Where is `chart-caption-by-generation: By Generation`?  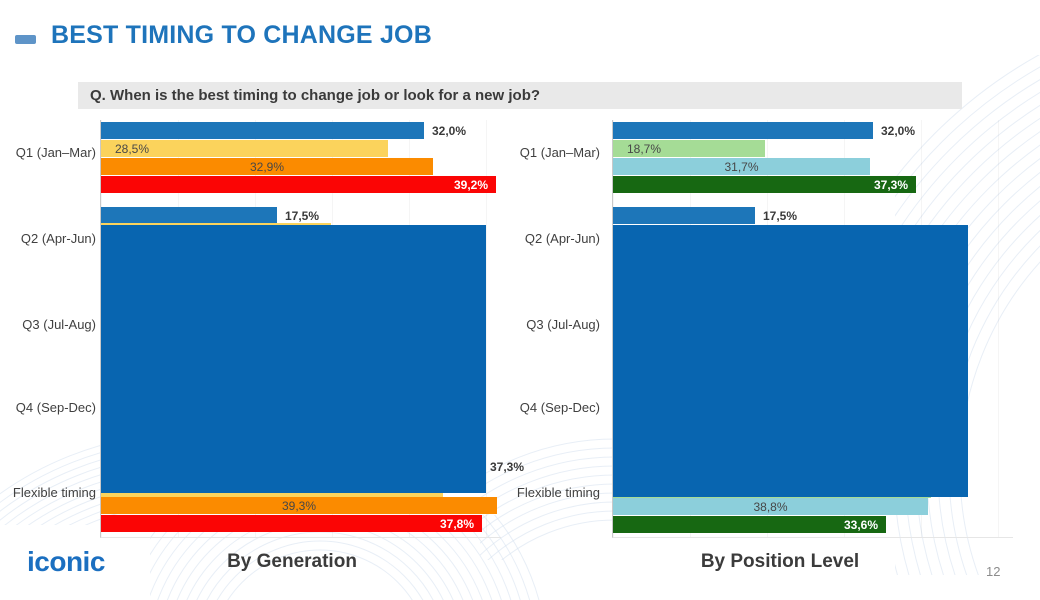
chart-caption-by-generation: By Generation is located at coordinates (292, 561).